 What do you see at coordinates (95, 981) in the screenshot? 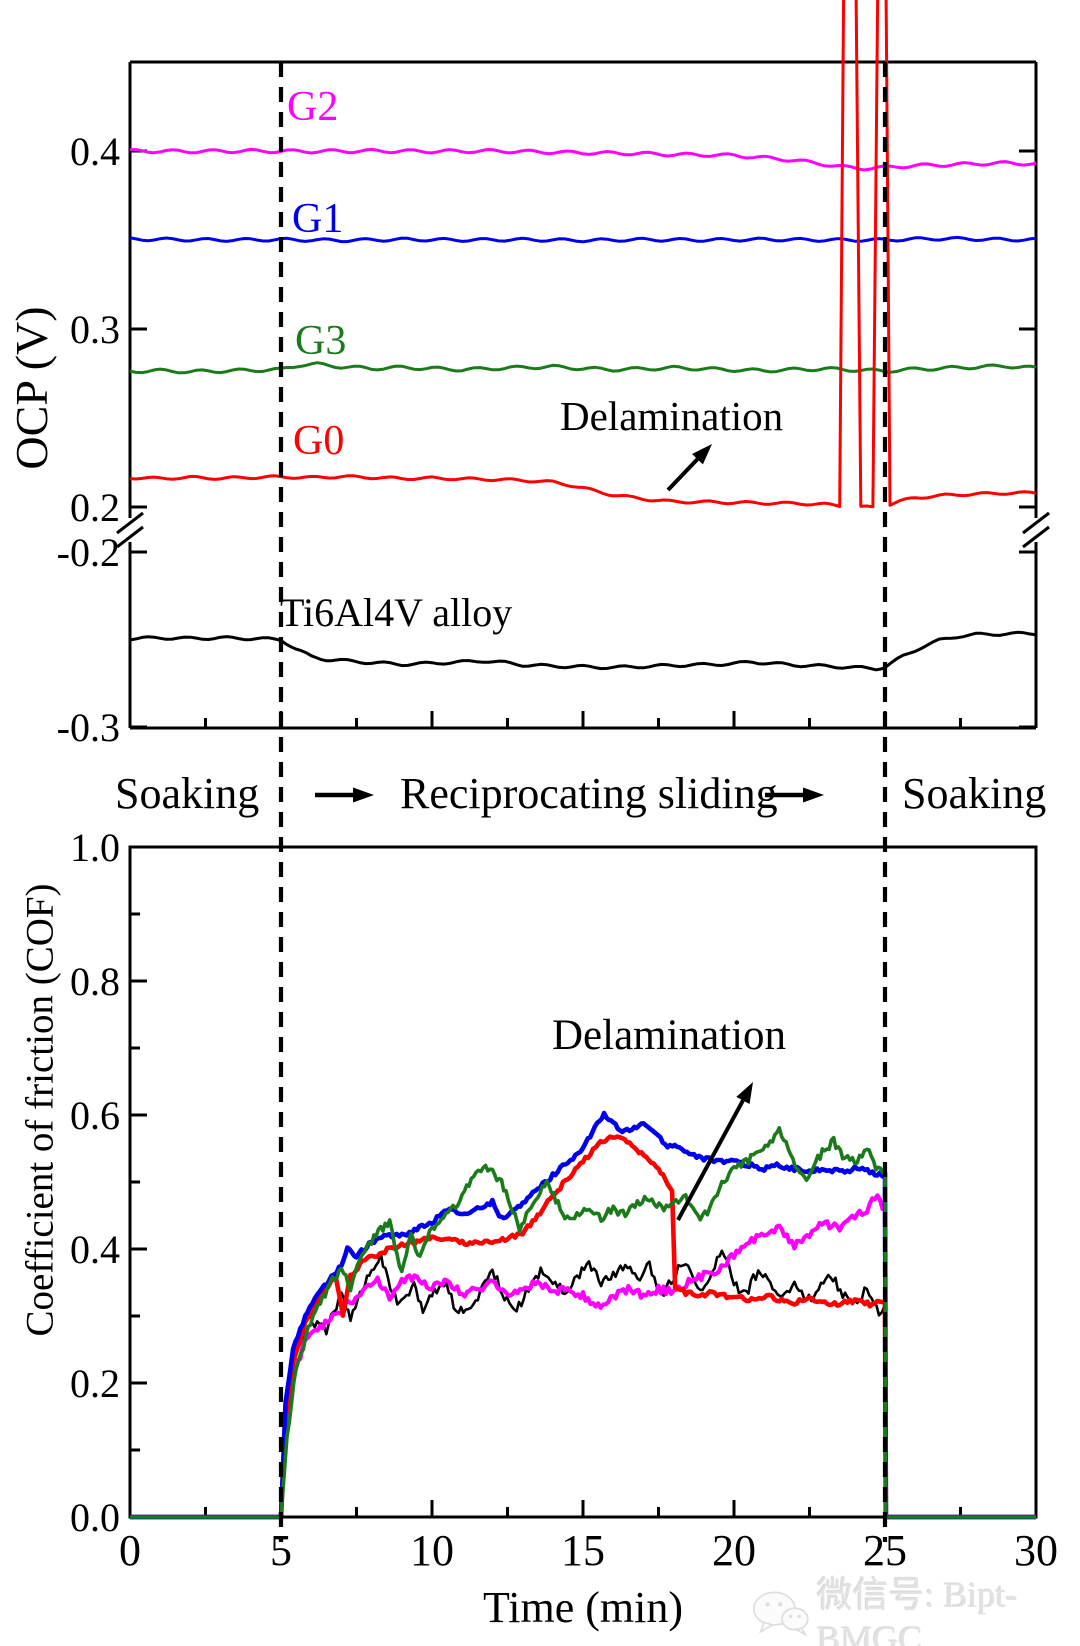
I see `svg-text: 0.8` at bounding box center [95, 981].